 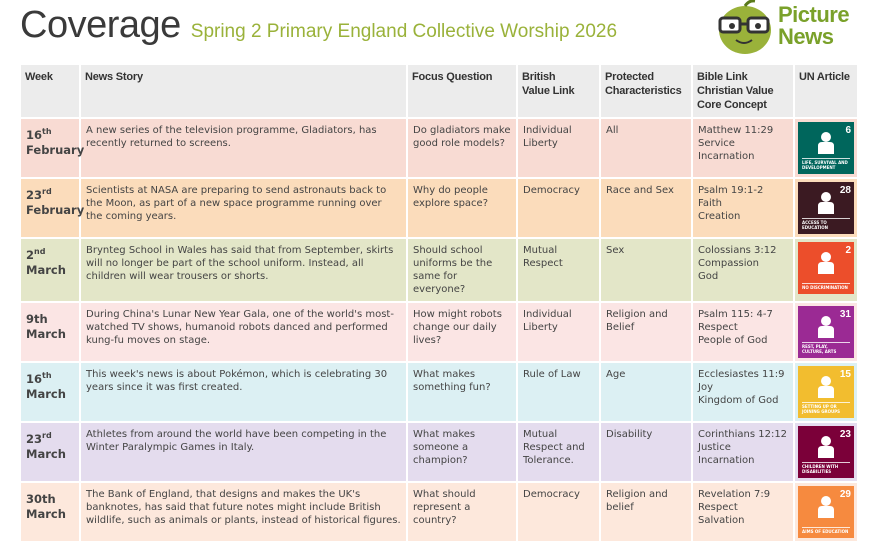 I want to click on un-article-badge: 23 CHILDREN WITH DISABILITIES, so click(x=826, y=452).